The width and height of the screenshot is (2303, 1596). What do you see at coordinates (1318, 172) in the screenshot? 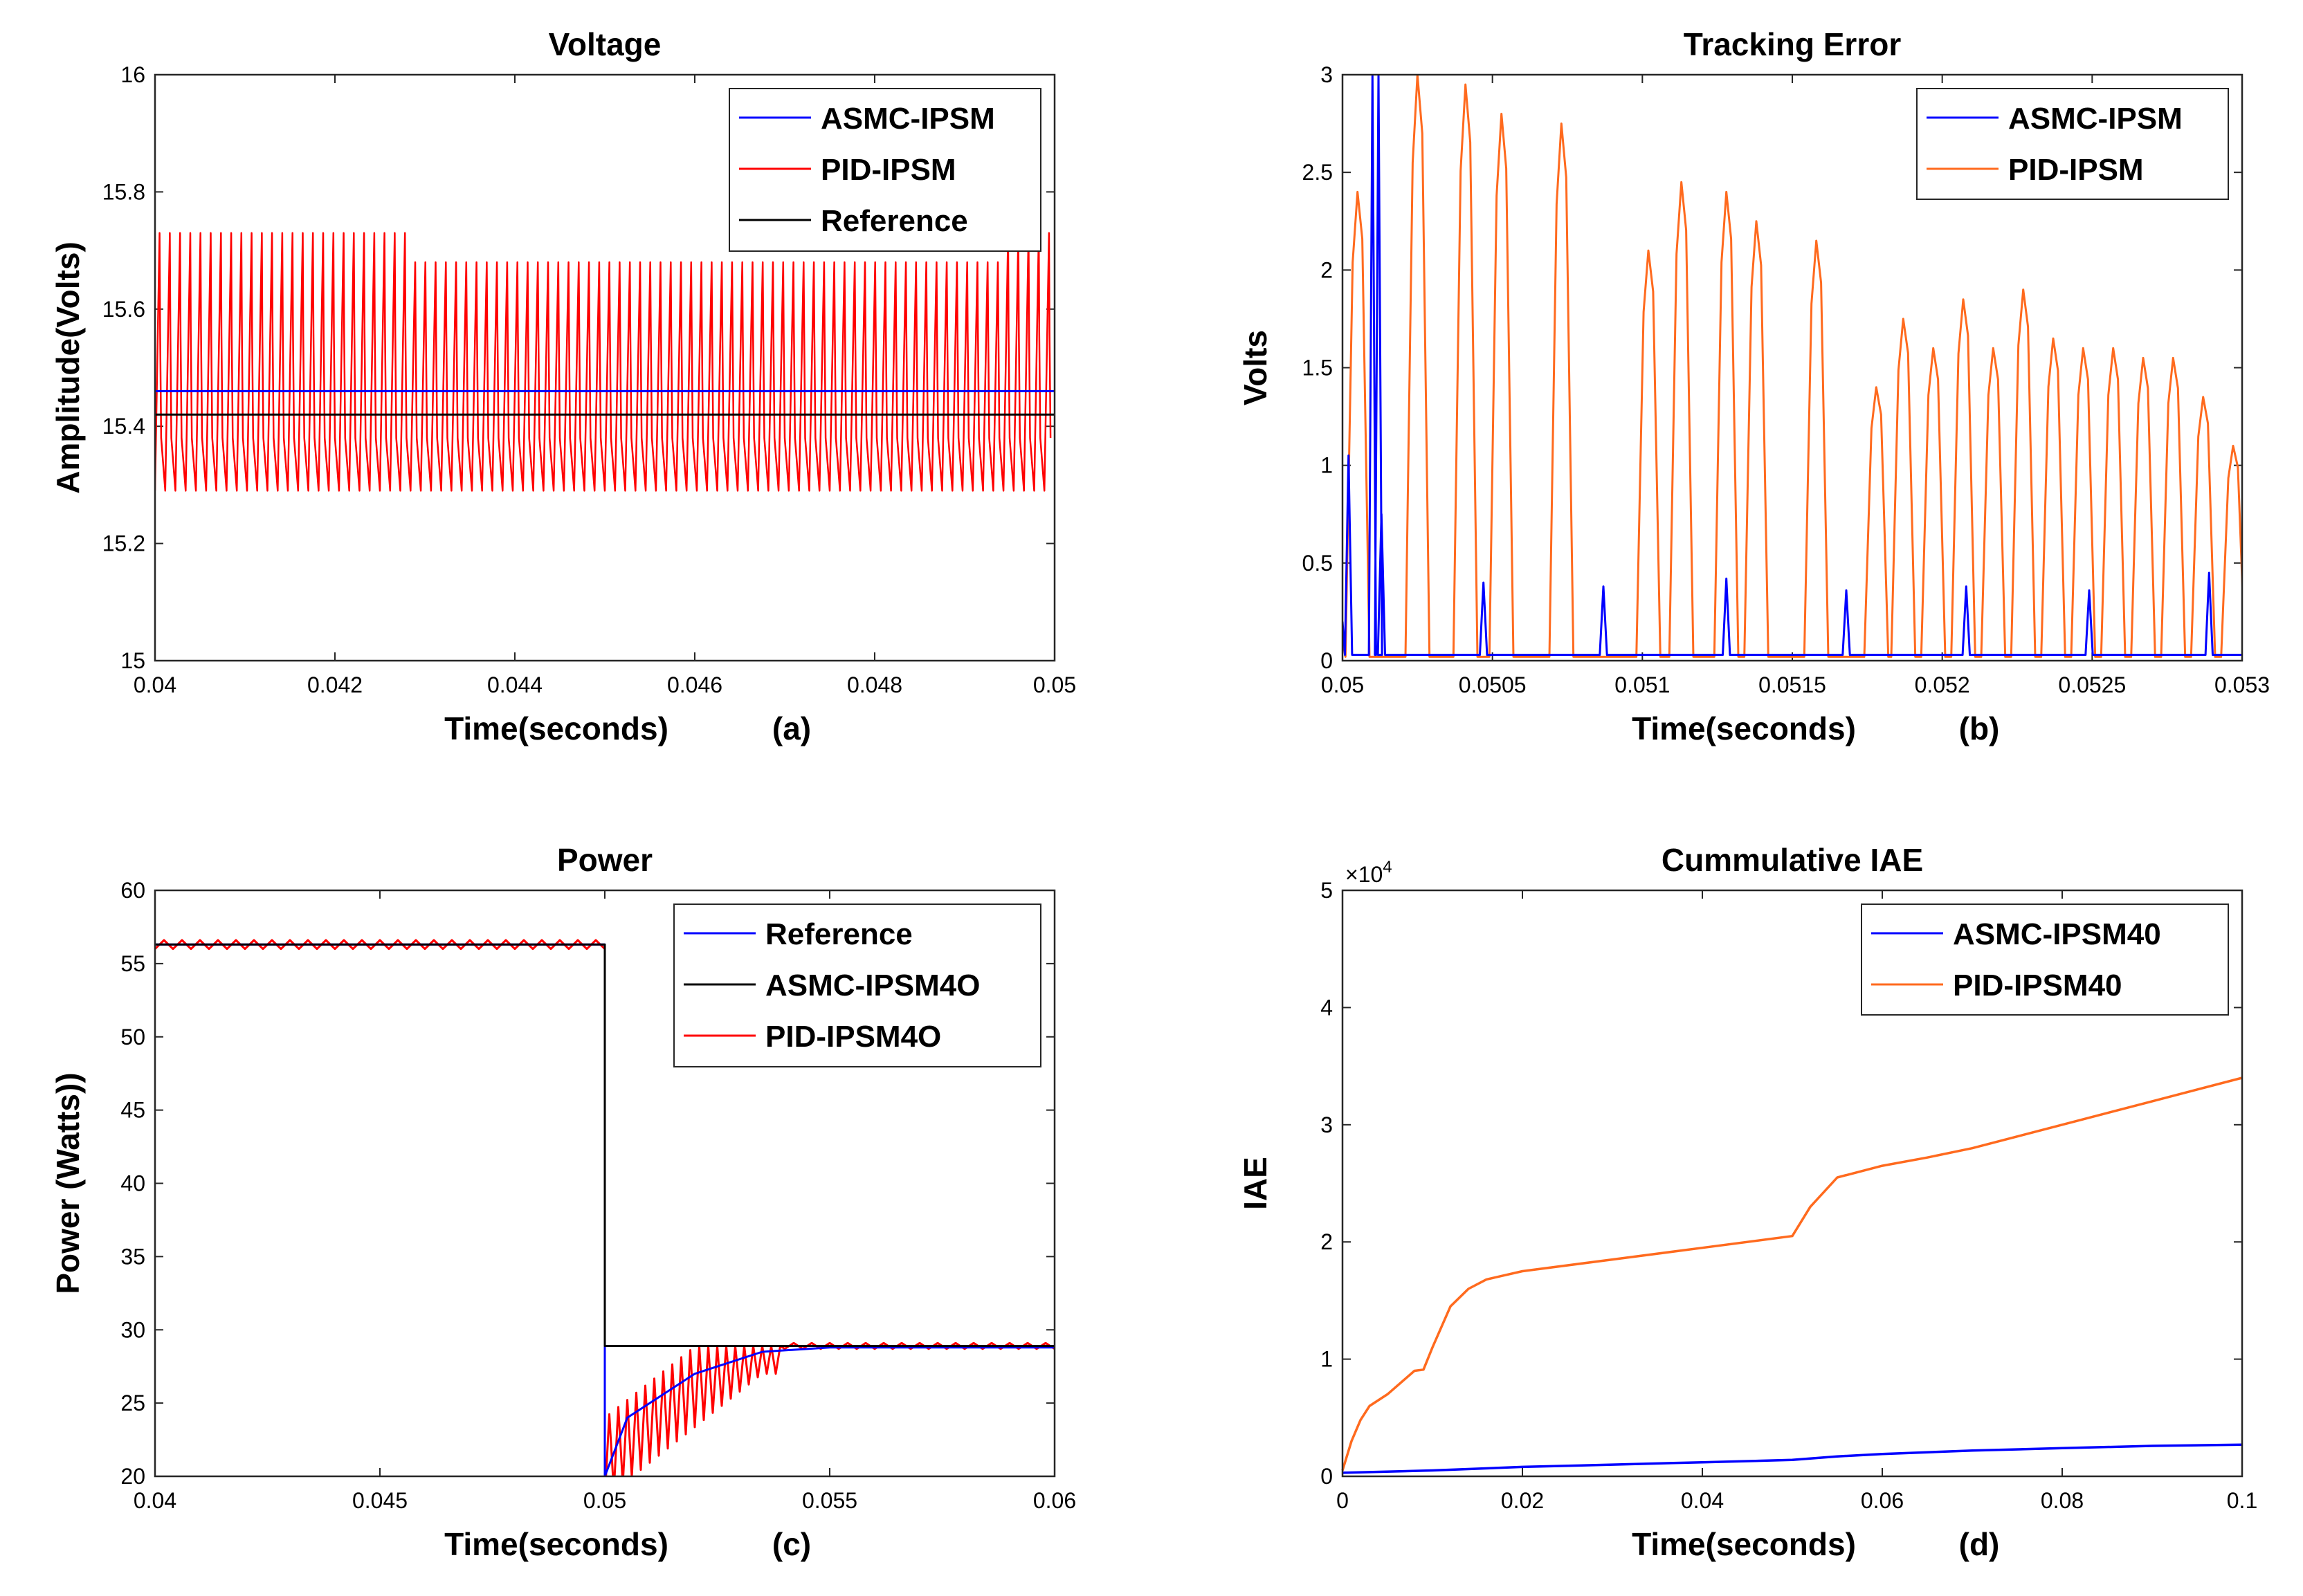
I see `y-tick-label: 2.5` at bounding box center [1318, 172].